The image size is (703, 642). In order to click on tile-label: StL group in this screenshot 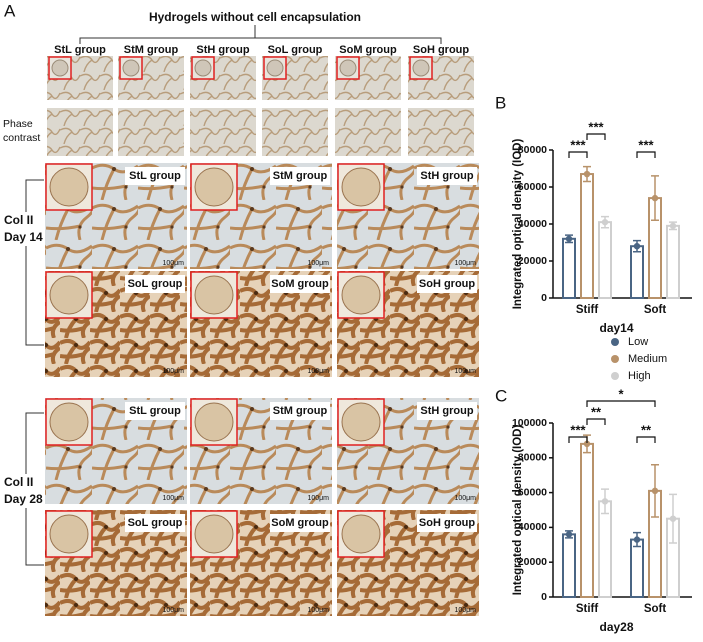, I will do `click(155, 176)`.